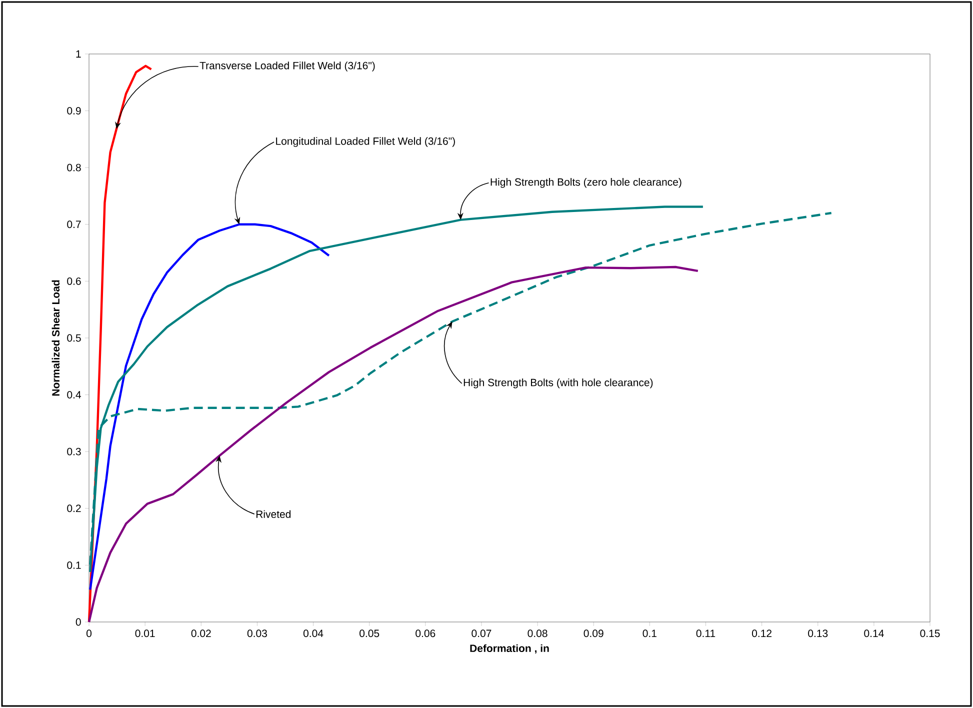 The width and height of the screenshot is (973, 708). I want to click on y-tick-label: 0.8, so click(74, 168).